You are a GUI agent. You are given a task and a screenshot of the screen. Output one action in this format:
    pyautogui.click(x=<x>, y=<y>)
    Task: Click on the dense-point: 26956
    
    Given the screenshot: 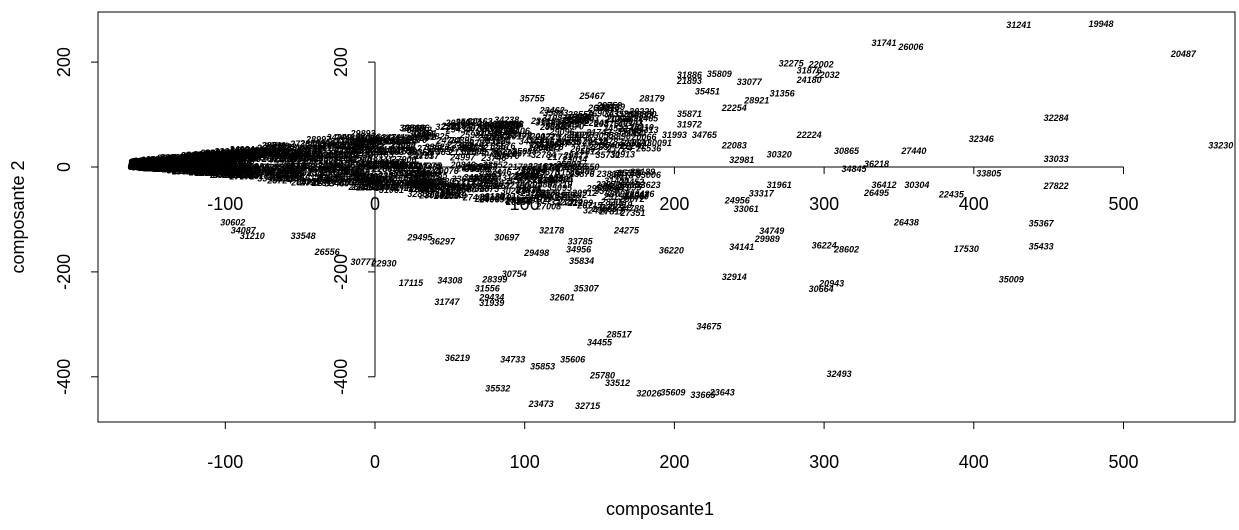 What is the action you would take?
    pyautogui.click(x=308, y=181)
    